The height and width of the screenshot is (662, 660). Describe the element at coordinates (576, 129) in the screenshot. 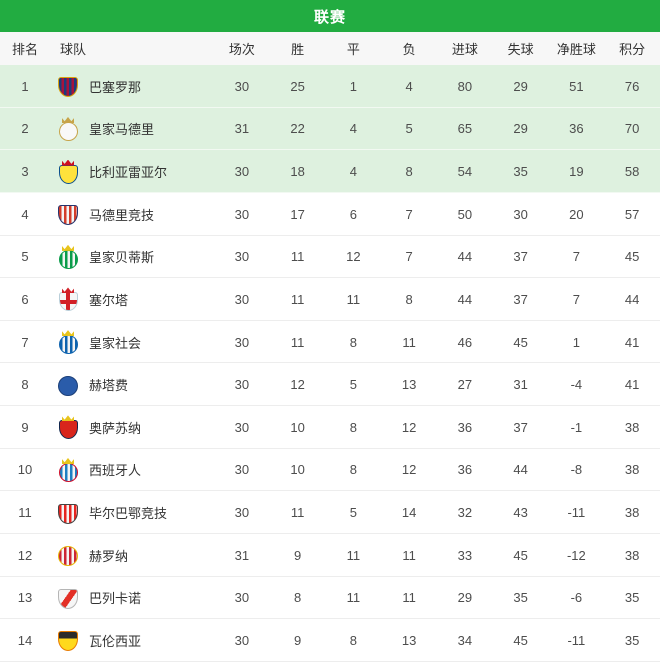

I see `stat-goal_diff: 36` at that location.